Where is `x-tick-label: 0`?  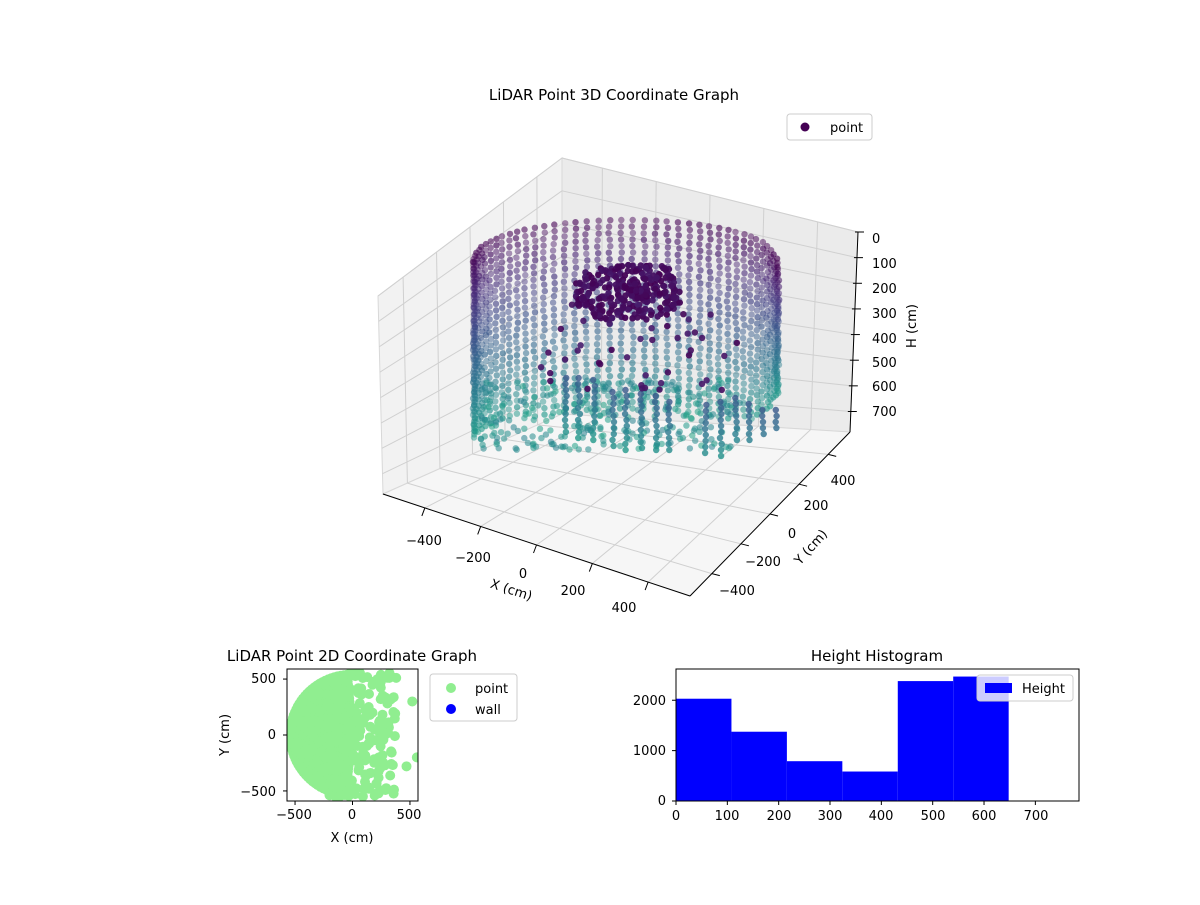 x-tick-label: 0 is located at coordinates (676, 816).